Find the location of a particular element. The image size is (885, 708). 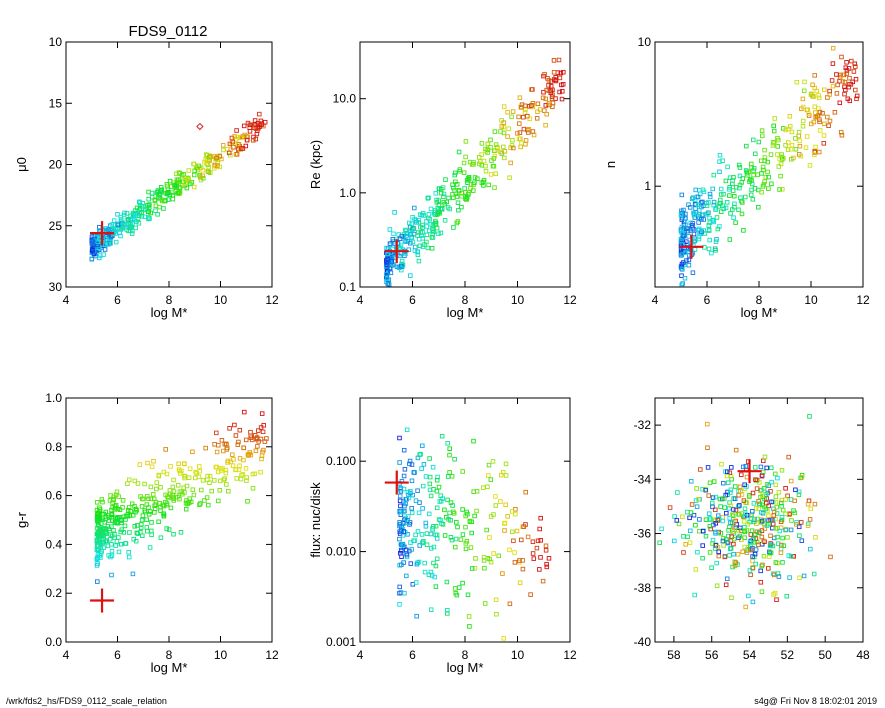

x-tick-label: 8 is located at coordinates (759, 300).